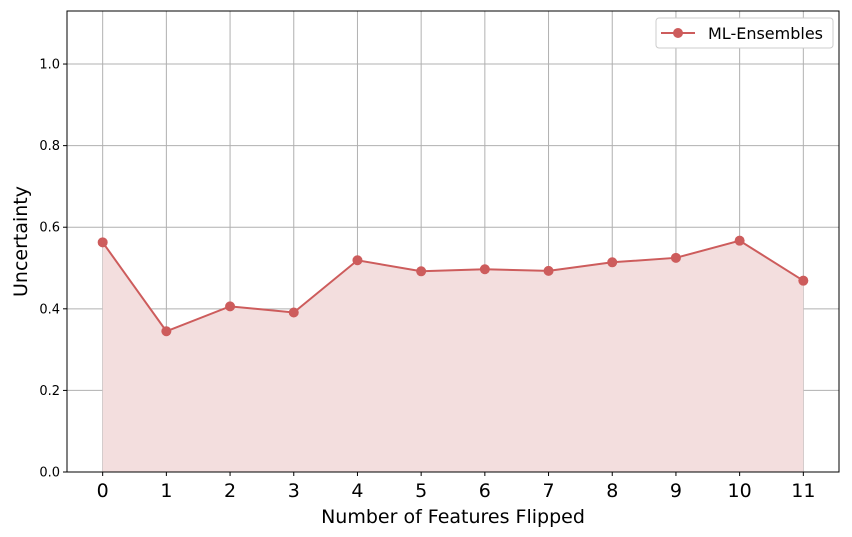 The image size is (852, 537). Describe the element at coordinates (49, 391) in the screenshot. I see `y-tick-label: 0.2` at that location.